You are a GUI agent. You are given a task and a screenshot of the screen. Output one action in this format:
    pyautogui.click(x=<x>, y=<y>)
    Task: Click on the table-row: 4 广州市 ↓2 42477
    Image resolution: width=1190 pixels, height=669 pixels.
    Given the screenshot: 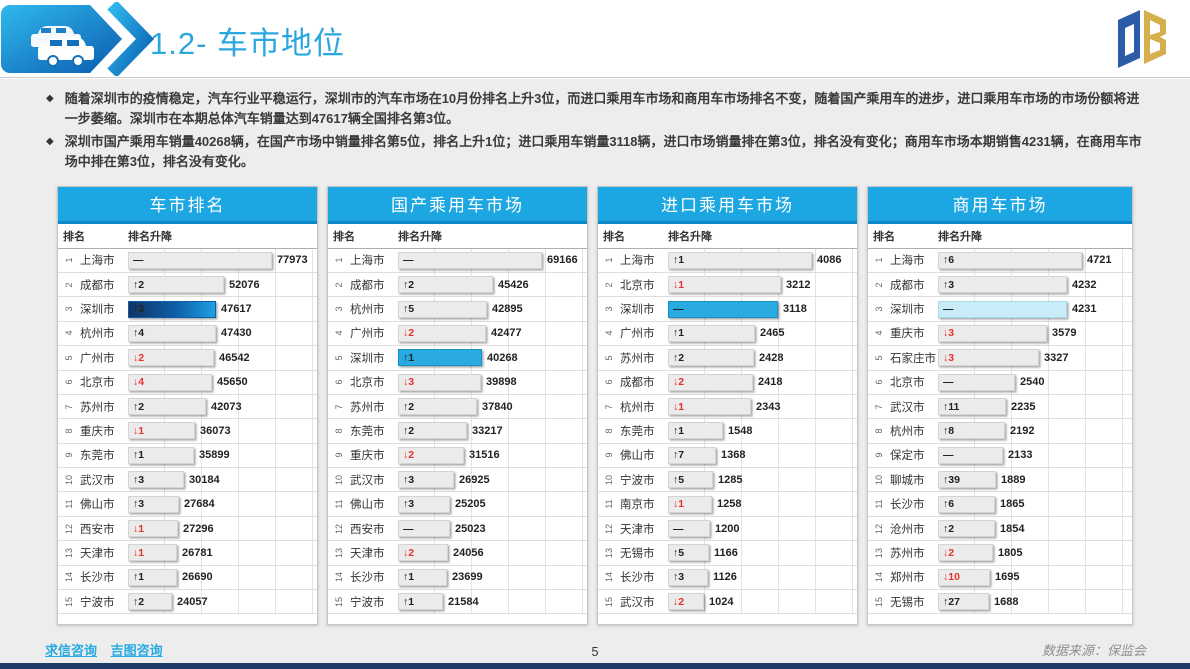 What is the action you would take?
    pyautogui.click(x=457, y=334)
    